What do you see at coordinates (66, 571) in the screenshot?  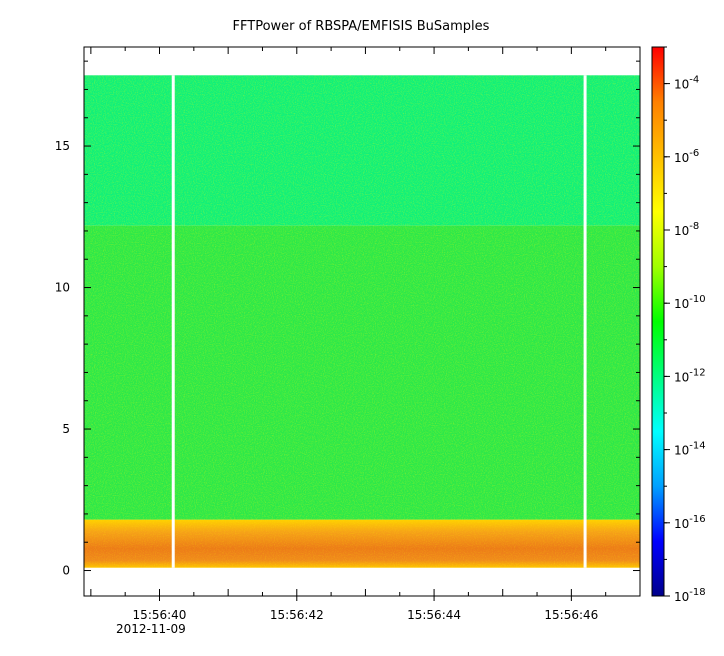 I see `y-tick-label: 0` at bounding box center [66, 571].